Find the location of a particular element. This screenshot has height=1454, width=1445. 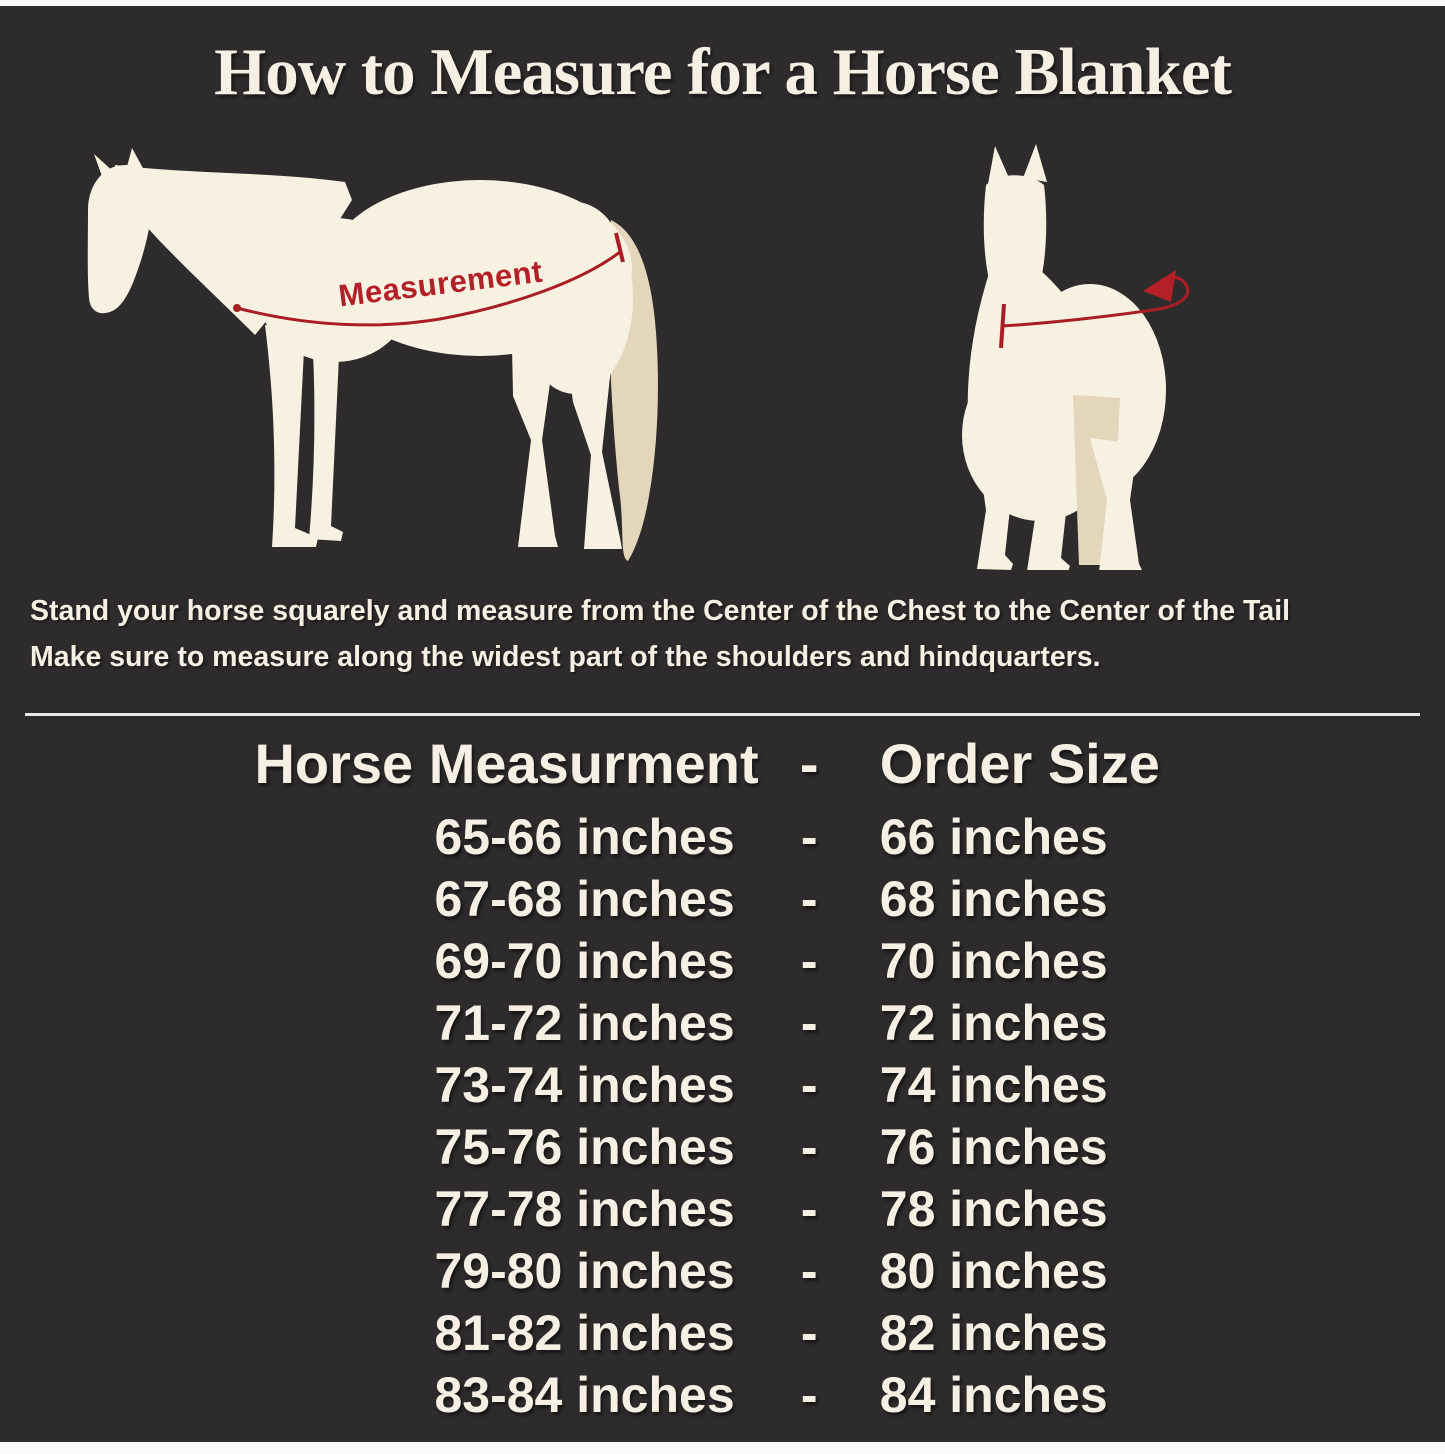

measurement-curve is located at coordinates (428, 288).